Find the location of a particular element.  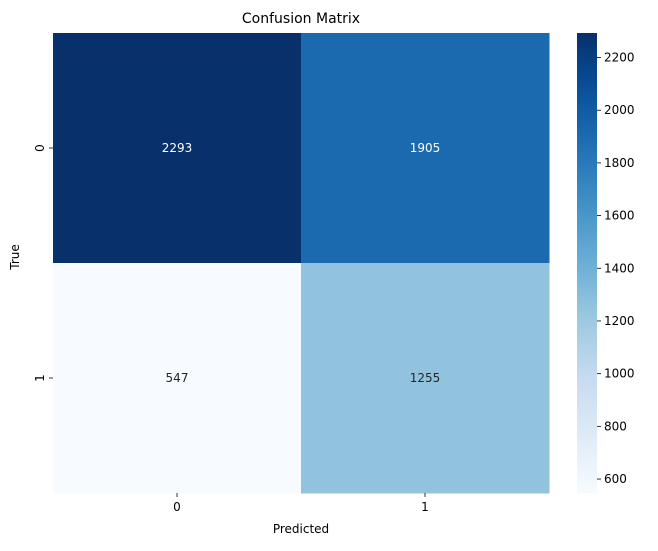

colorbar-tick-label-2: 1000 is located at coordinates (619, 374).